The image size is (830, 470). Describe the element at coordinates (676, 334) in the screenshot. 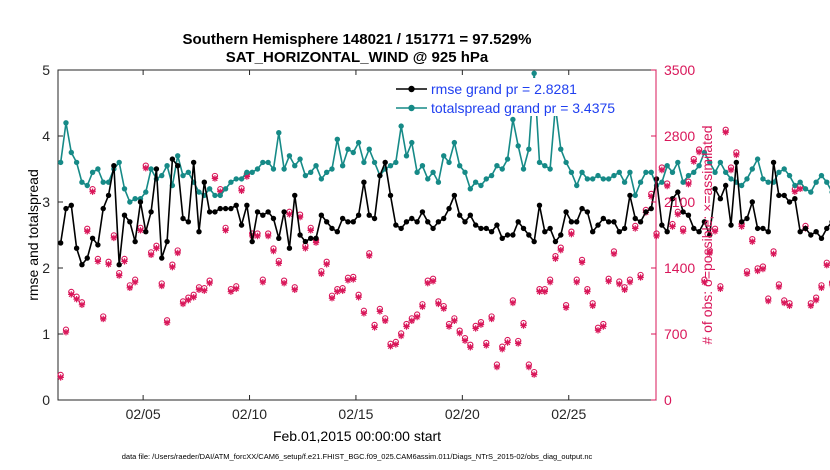

I see `y-right-tick-label: 700` at that location.